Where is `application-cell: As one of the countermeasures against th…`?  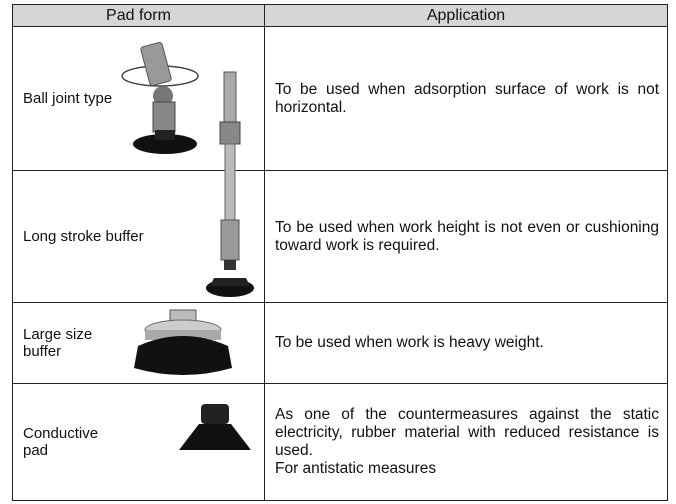 application-cell: As one of the countermeasures against th… is located at coordinates (466, 442).